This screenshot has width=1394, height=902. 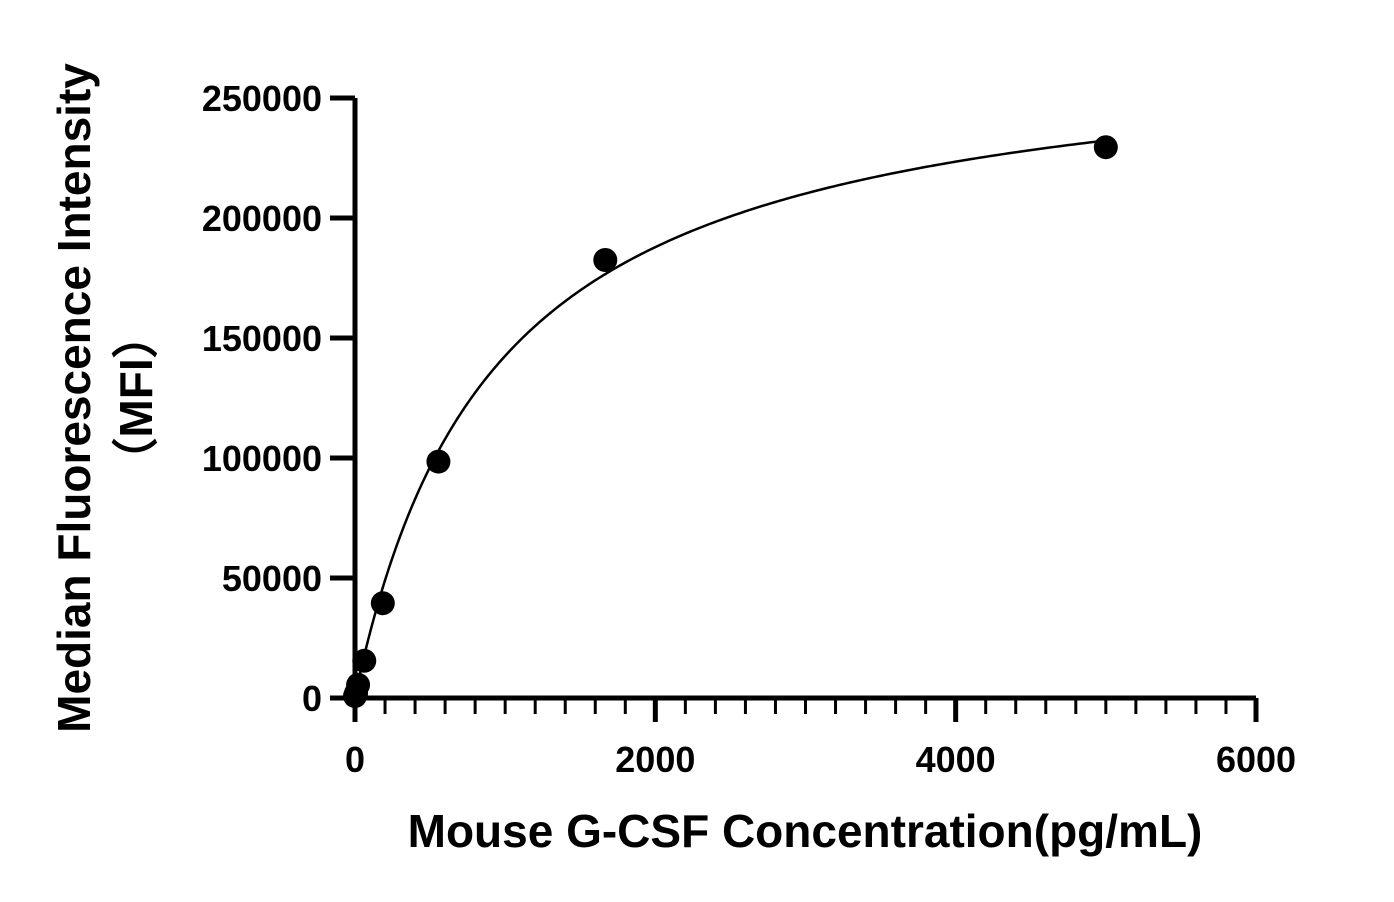 What do you see at coordinates (262, 218) in the screenshot?
I see `y-tick-label: 200000` at bounding box center [262, 218].